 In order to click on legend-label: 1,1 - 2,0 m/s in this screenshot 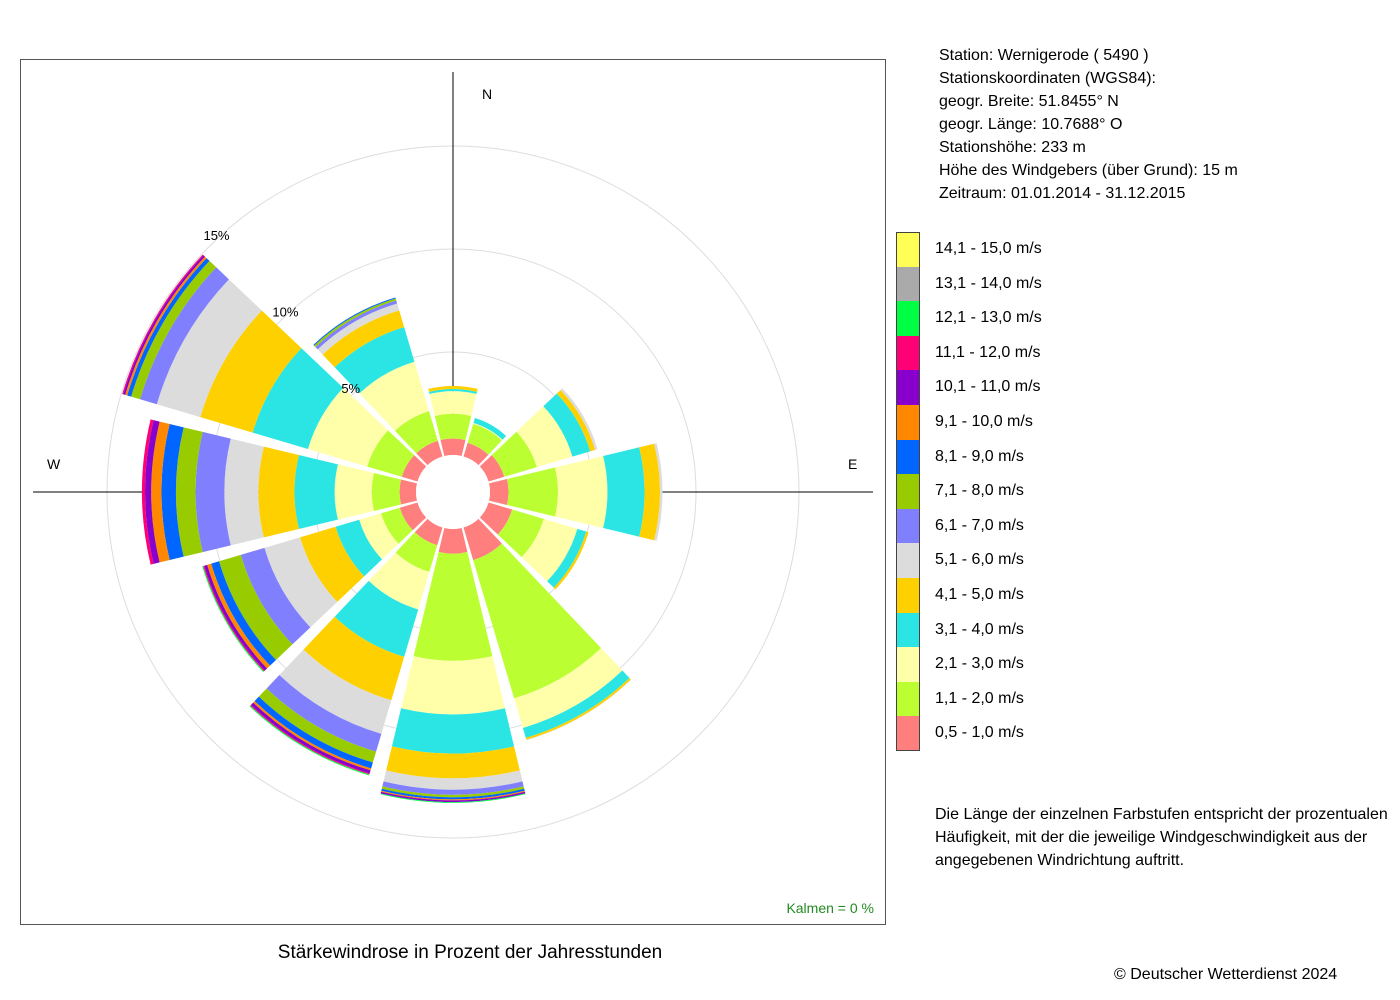, I will do `click(979, 698)`.